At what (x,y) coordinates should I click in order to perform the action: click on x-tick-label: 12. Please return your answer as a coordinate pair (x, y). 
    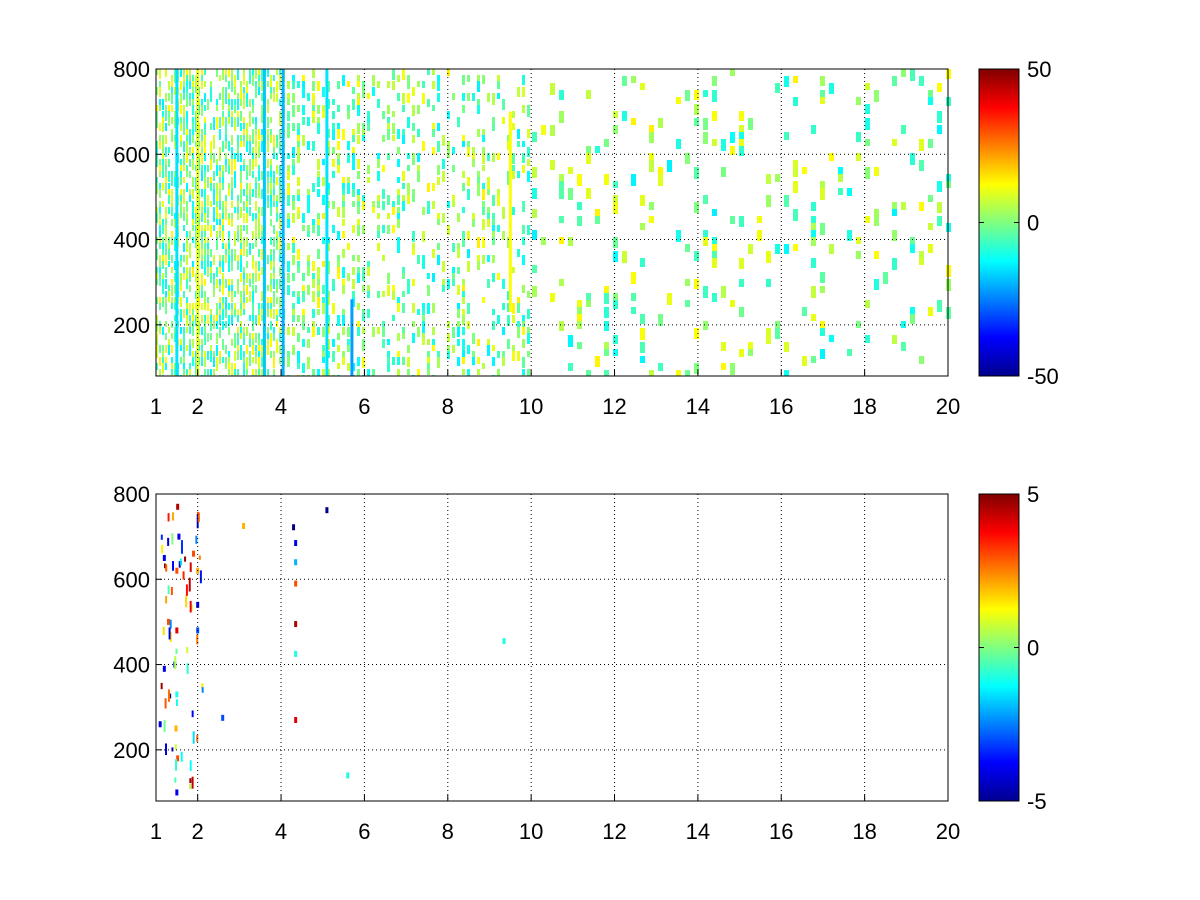
    Looking at the image, I should click on (614, 831).